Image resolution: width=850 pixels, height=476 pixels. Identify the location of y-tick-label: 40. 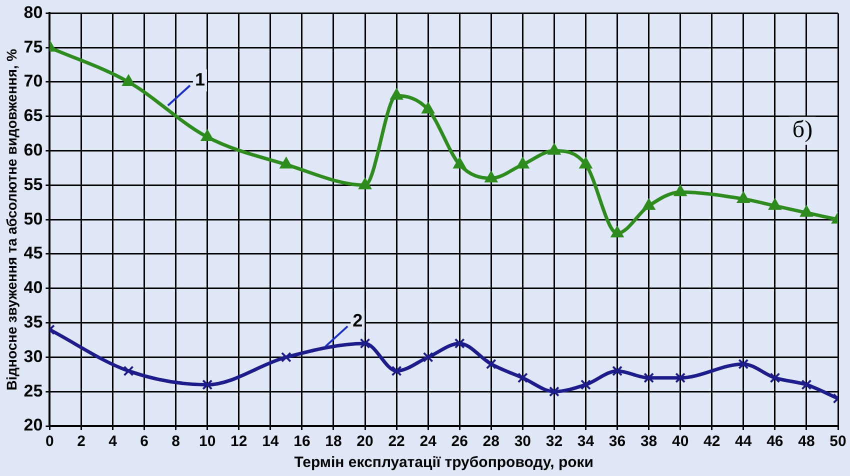
(33, 288).